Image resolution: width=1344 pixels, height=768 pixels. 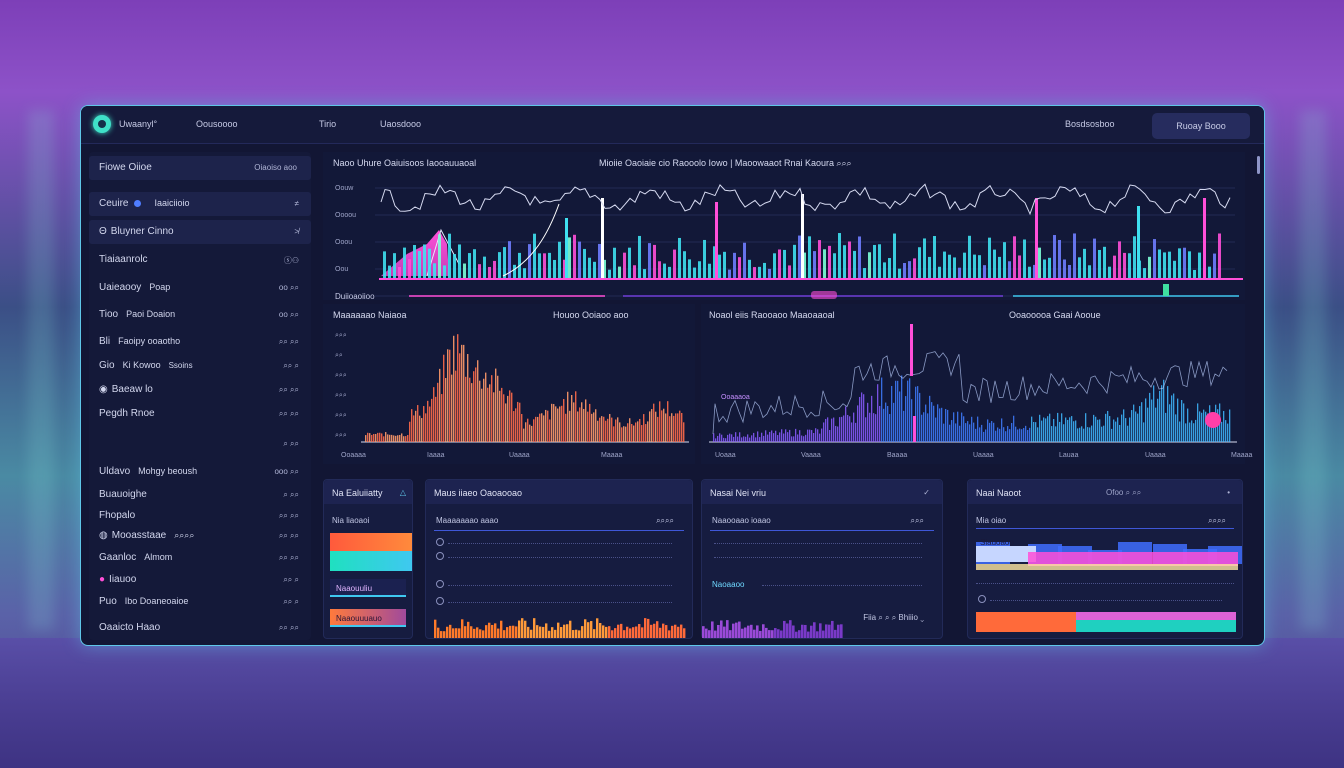 I want to click on sidebar-item: Pegdh Rnoe ⌕⌕ ⌕⌕, so click(x=200, y=414).